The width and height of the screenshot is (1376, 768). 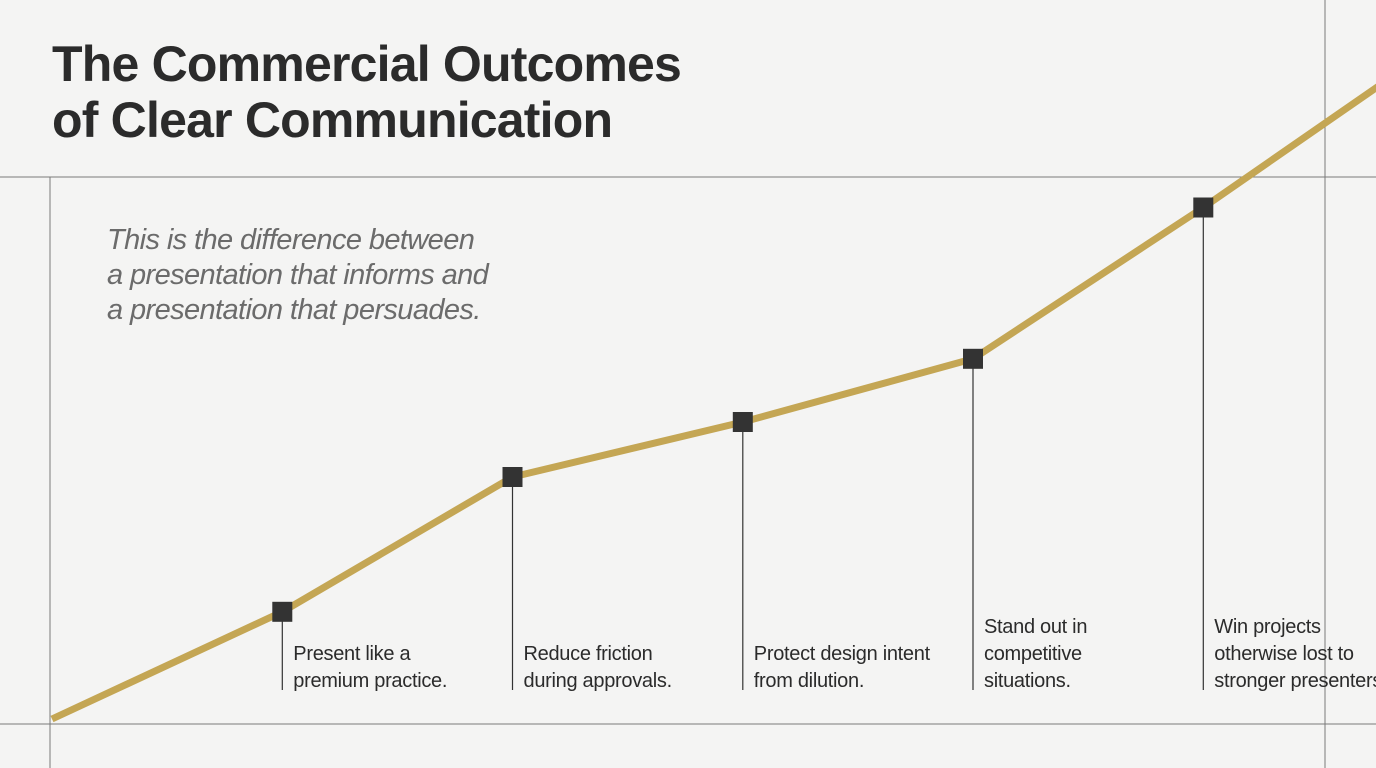 What do you see at coordinates (842, 668) in the screenshot?
I see `point-caption: Protect design intent from dilution.` at bounding box center [842, 668].